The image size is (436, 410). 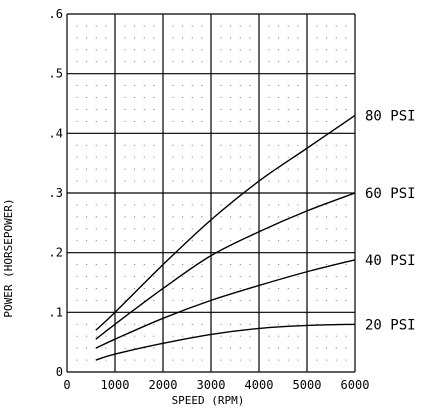 I want to click on x-tick-label: 2000, so click(x=163, y=385).